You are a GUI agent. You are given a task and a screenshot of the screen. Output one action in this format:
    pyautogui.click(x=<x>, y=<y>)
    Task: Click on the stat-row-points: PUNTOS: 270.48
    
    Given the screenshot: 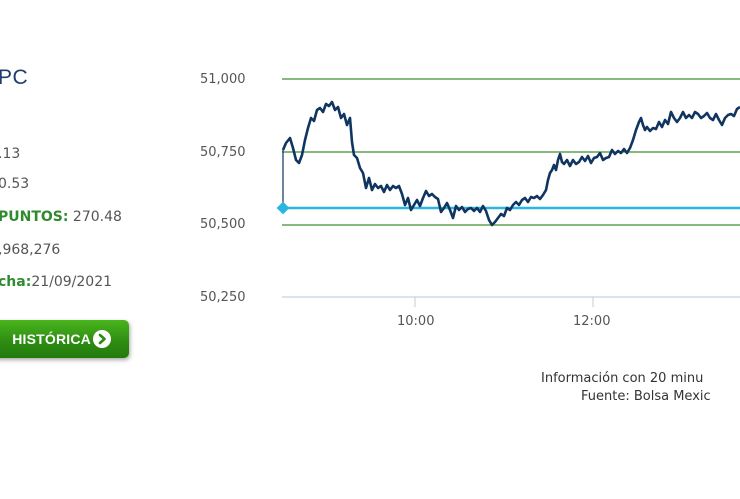 What is the action you would take?
    pyautogui.click(x=61, y=217)
    